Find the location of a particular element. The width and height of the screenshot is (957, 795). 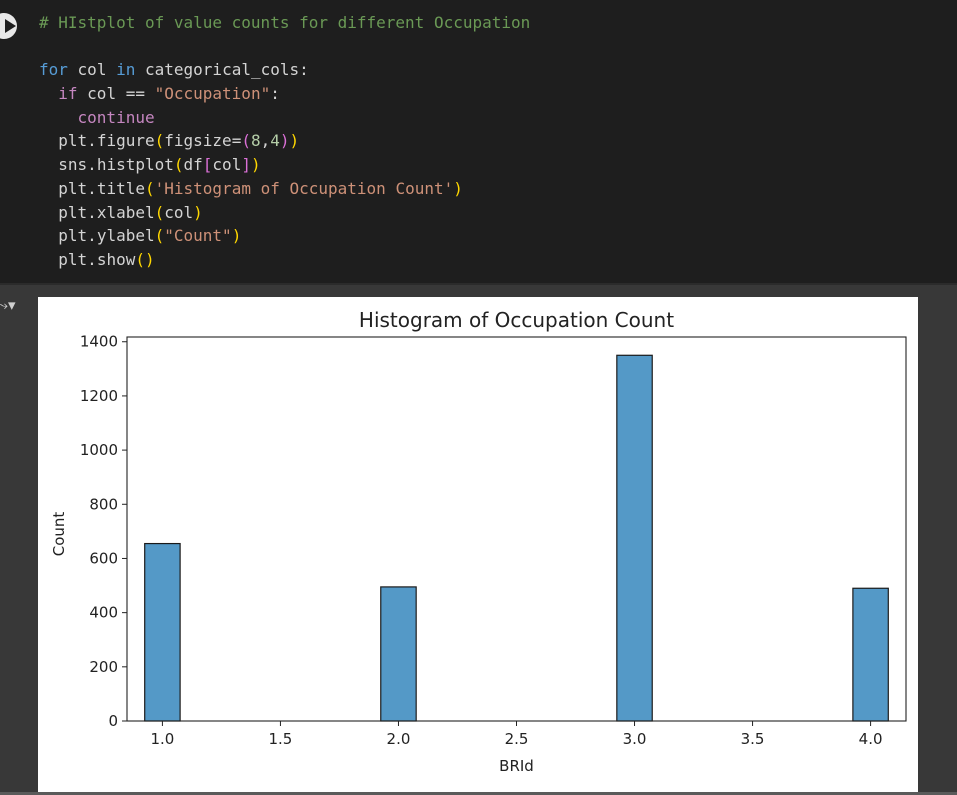

y-tick-label: 1000 is located at coordinates (99, 450).